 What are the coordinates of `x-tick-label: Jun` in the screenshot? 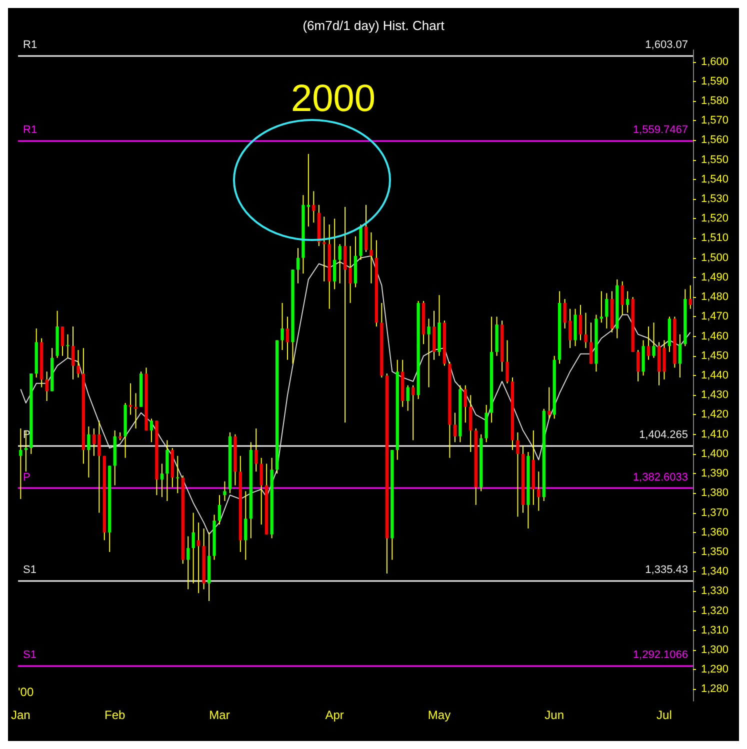 It's located at (554, 715).